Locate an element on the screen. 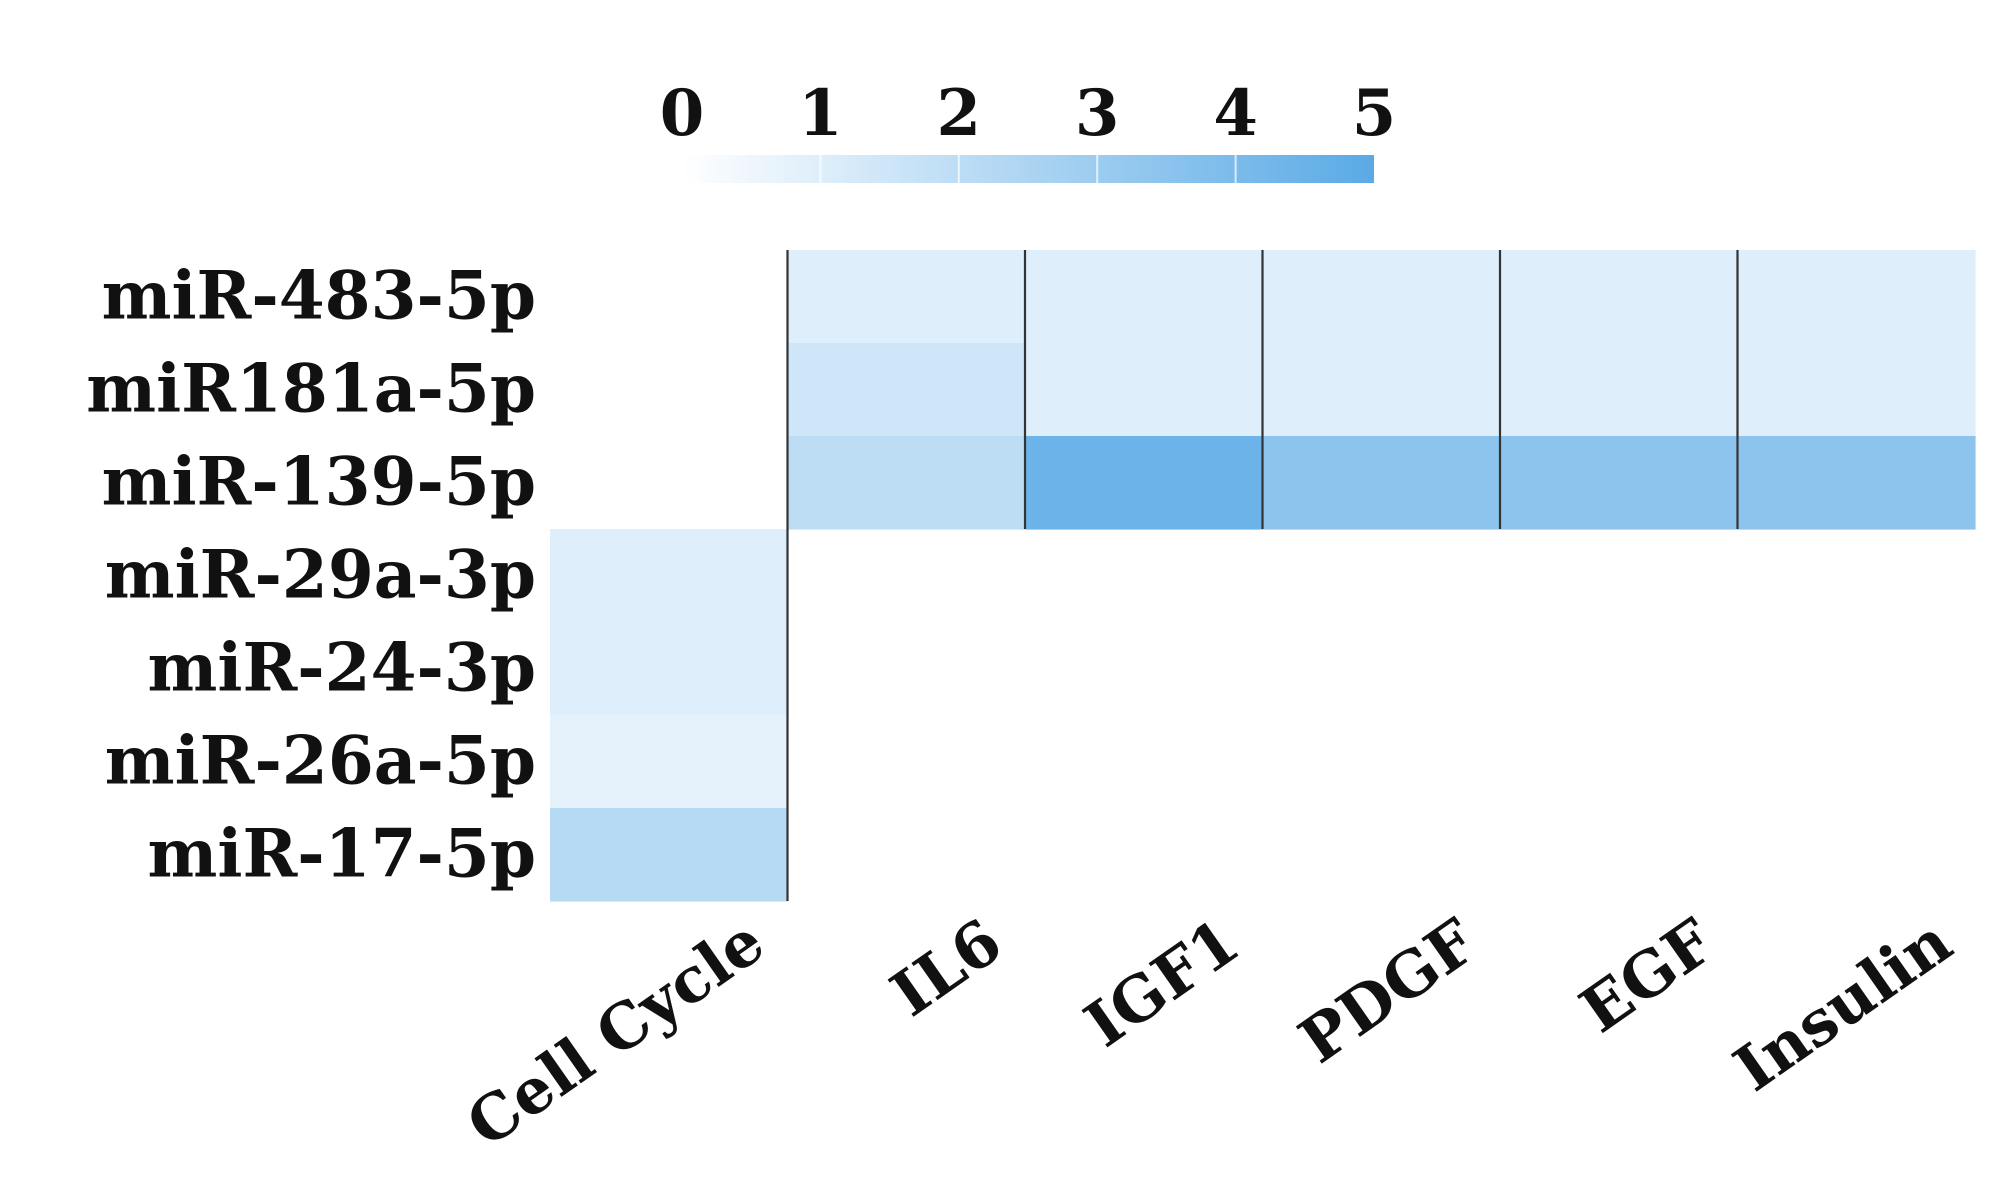 This screenshot has height=1177, width=1990. scale-tick-label: 1 is located at coordinates (820, 113).